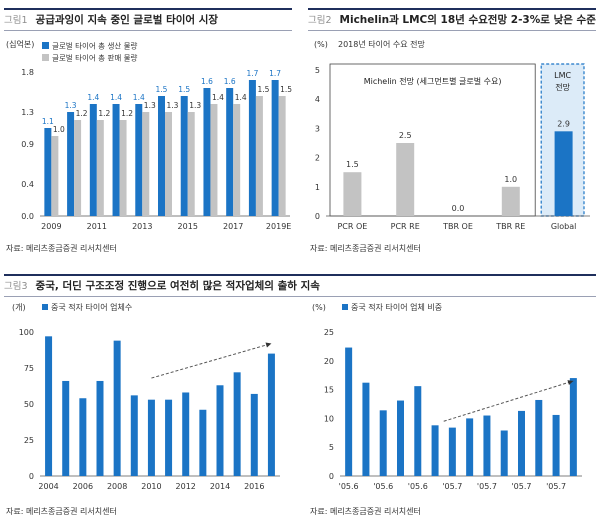 The height and width of the screenshot is (523, 600). Describe the element at coordinates (220, 486) in the screenshot. I see `x-tick-label: 2014` at that location.